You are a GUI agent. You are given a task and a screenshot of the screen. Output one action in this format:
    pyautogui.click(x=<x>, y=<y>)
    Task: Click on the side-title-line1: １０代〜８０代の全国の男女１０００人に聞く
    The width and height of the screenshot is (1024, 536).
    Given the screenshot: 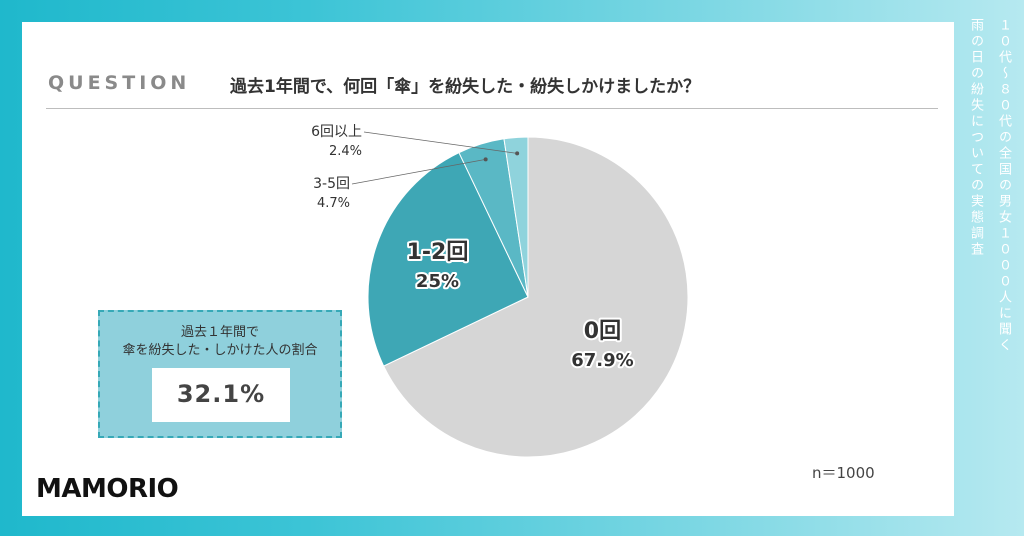 What is the action you would take?
    pyautogui.click(x=1003, y=186)
    